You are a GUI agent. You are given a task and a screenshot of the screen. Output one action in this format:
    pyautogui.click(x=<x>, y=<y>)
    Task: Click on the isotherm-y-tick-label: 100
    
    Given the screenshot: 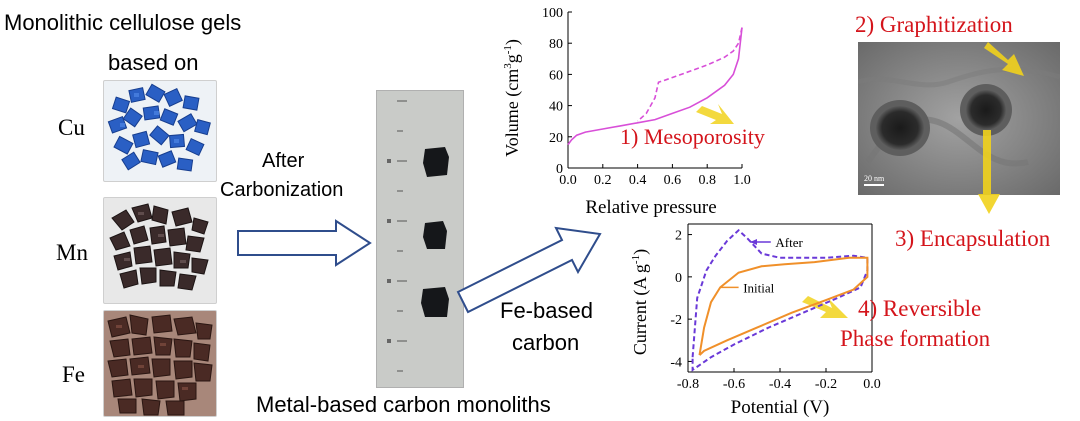 What is the action you would take?
    pyautogui.click(x=552, y=13)
    